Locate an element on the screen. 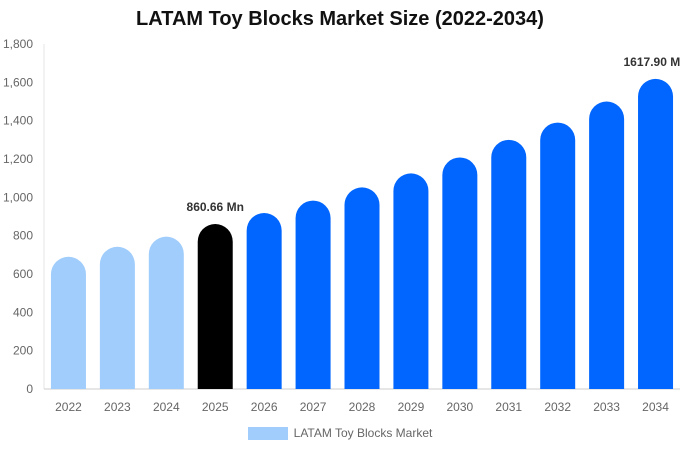 The width and height of the screenshot is (680, 450). legend-label: LATAM Toy Blocks Market is located at coordinates (363, 433).